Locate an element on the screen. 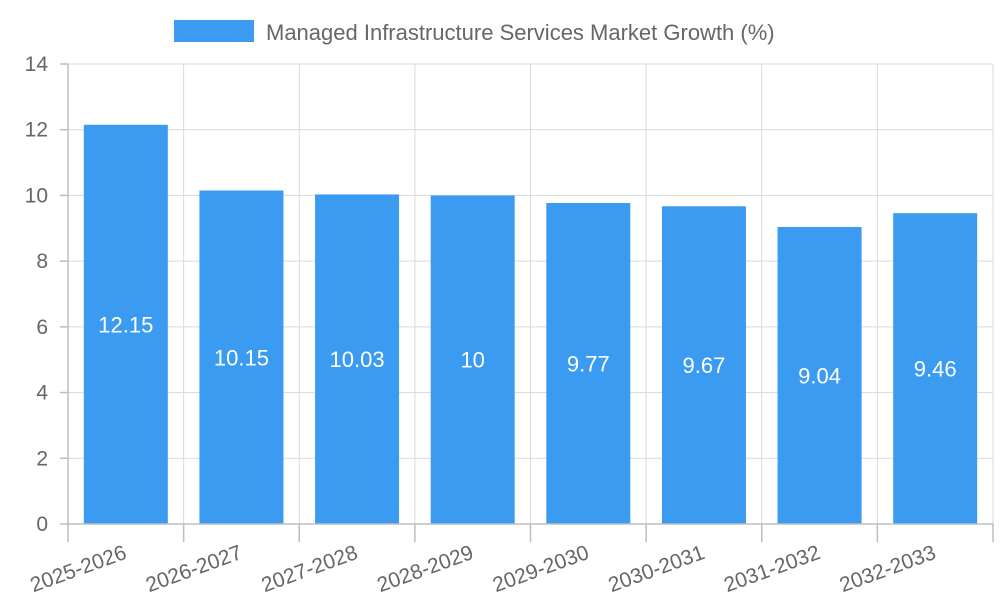 This screenshot has width=1000, height=600. data-label-2029-2030: 9.77 is located at coordinates (588, 363).